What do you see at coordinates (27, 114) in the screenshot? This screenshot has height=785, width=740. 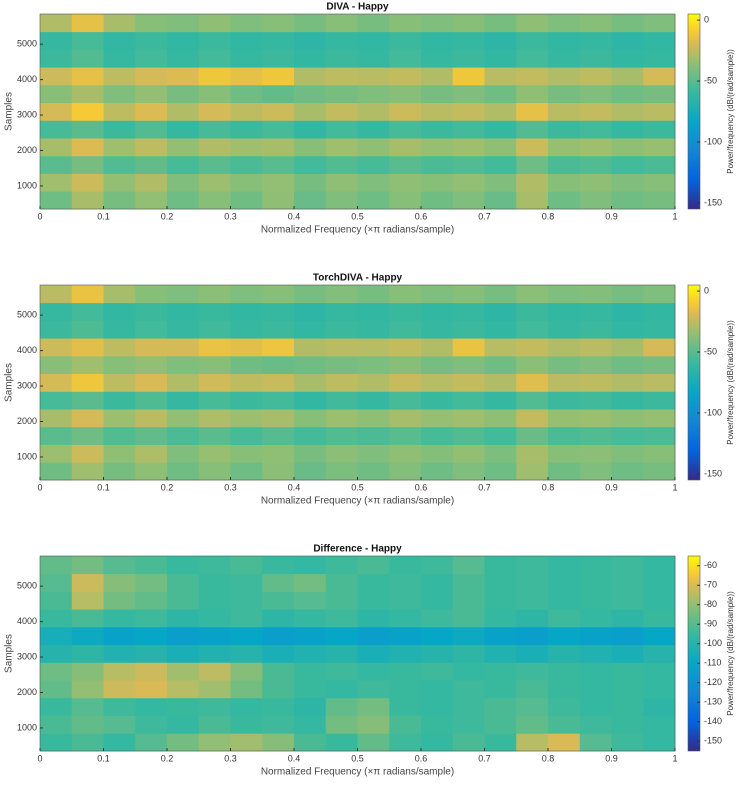 I see `y-tick-label: 3000` at bounding box center [27, 114].